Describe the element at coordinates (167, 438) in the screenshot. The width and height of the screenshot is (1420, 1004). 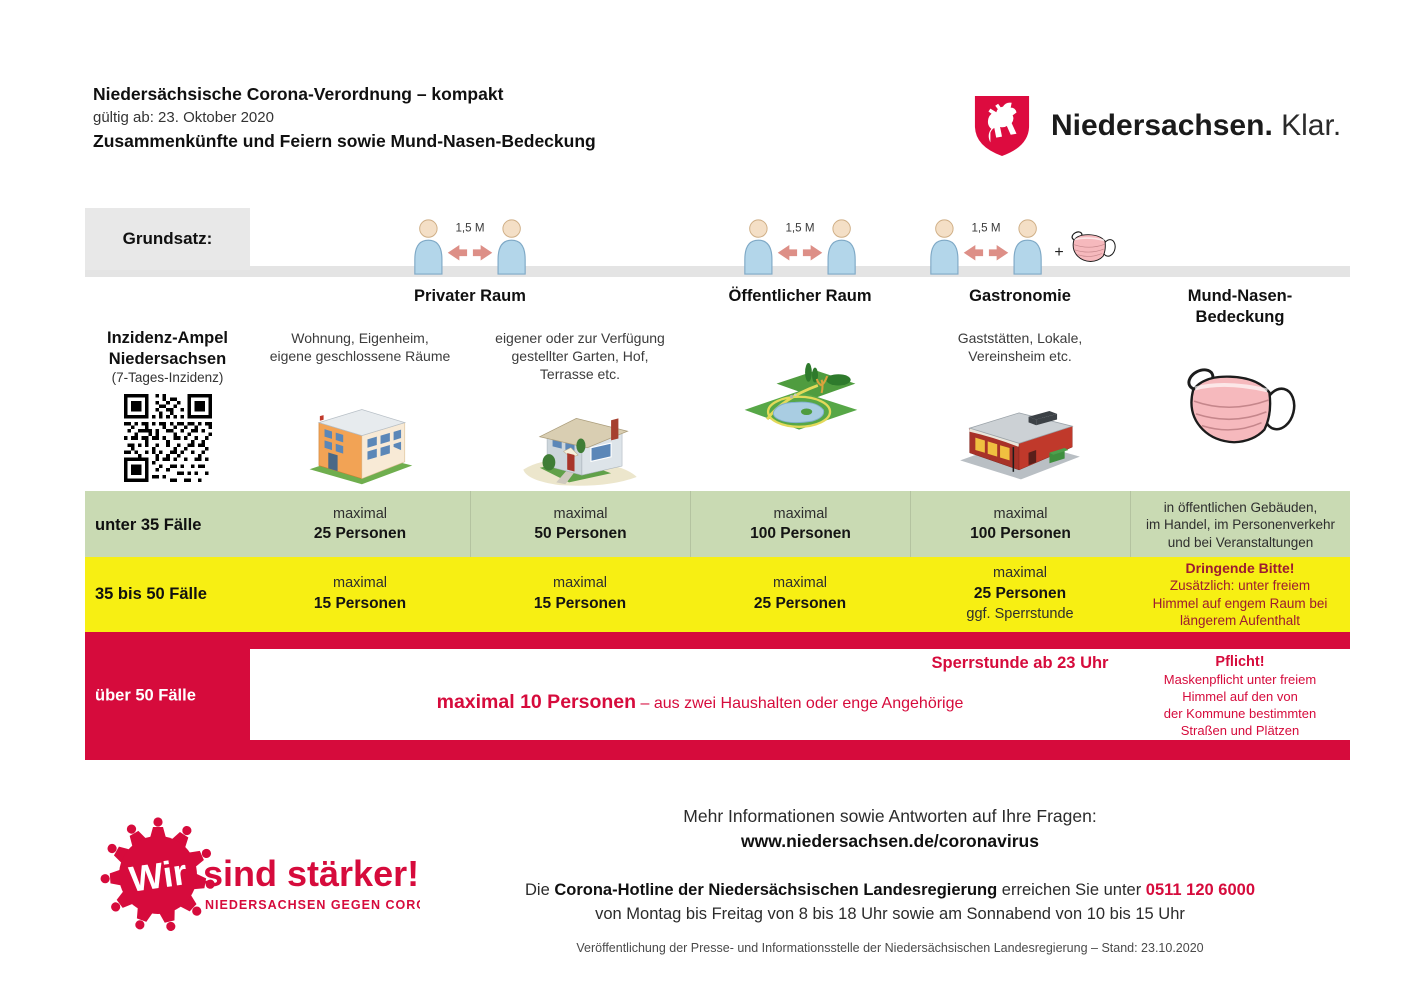
I see `qr-code` at that location.